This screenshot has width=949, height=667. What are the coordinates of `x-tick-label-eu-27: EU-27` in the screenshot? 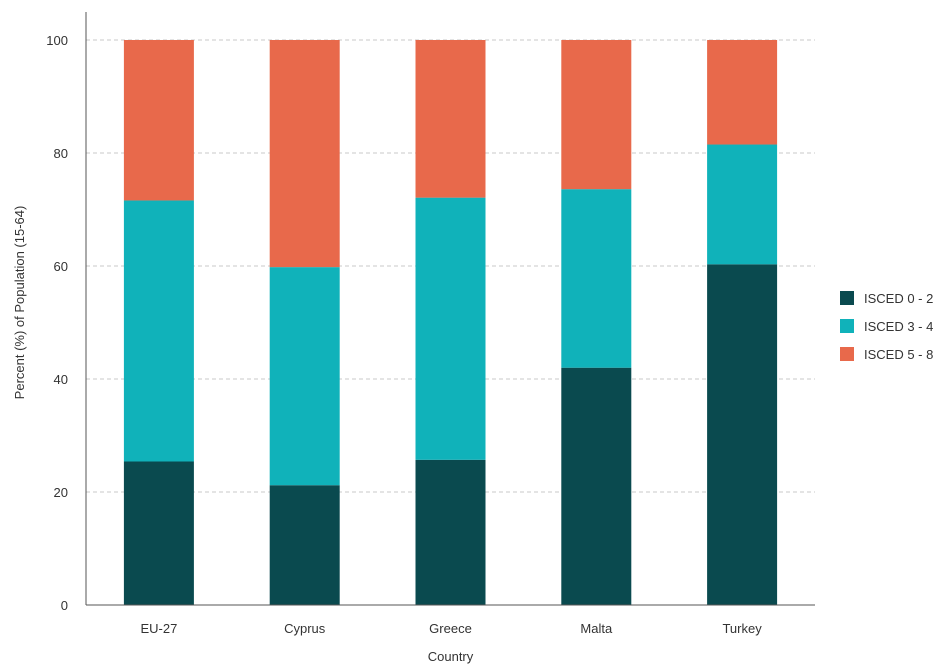 It's located at (158, 628).